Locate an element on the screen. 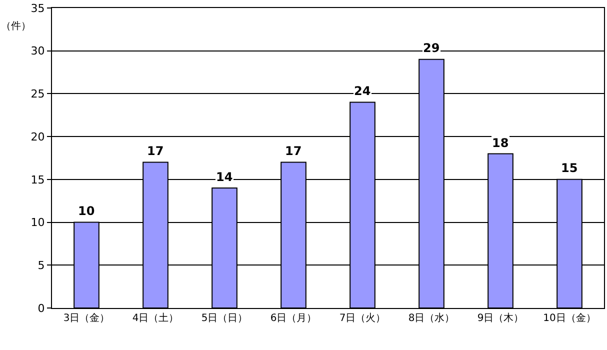 This screenshot has height=350, width=607. x-tick-label: 7日（火） is located at coordinates (362, 318).